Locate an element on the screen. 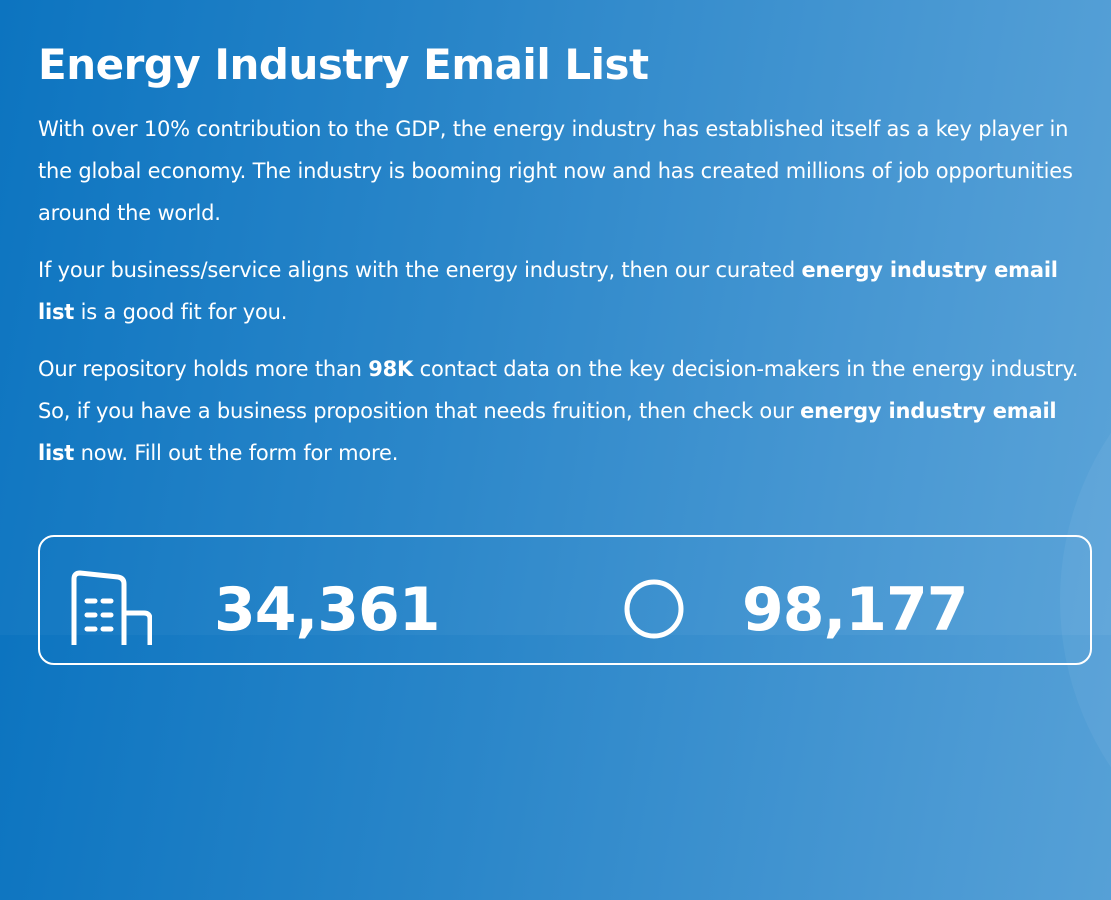  text-segment: Our repository holds more than is located at coordinates (203, 369).